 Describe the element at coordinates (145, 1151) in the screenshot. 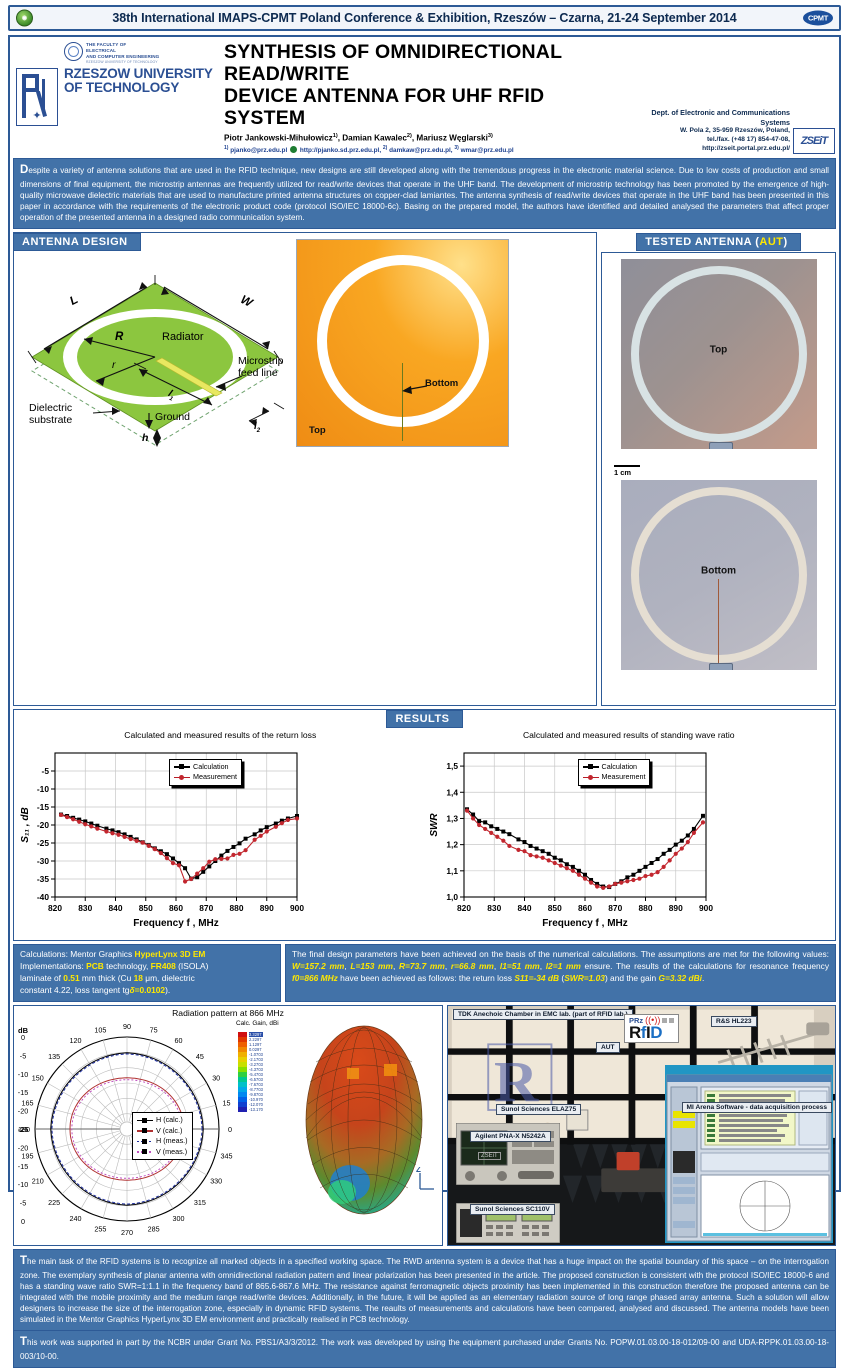

I see `polar-legend-marker-v-meas` at that location.